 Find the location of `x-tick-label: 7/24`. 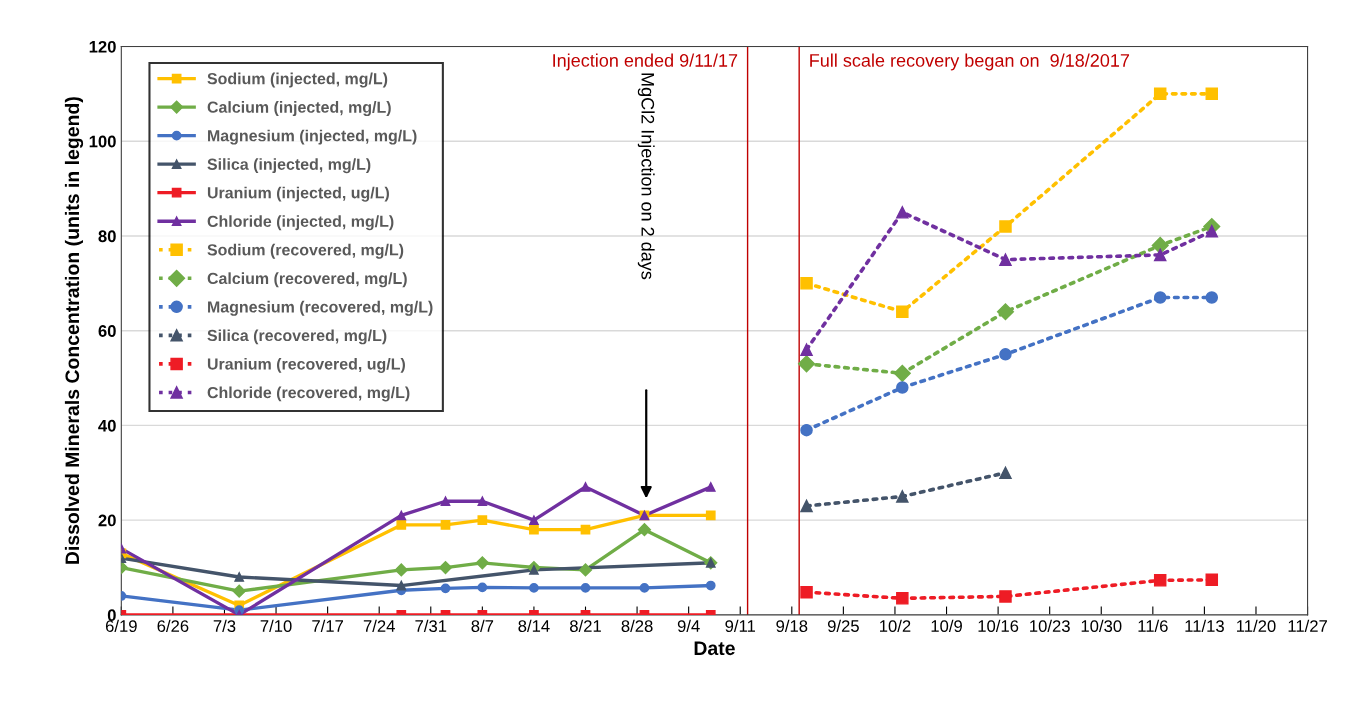

x-tick-label: 7/24 is located at coordinates (379, 625).